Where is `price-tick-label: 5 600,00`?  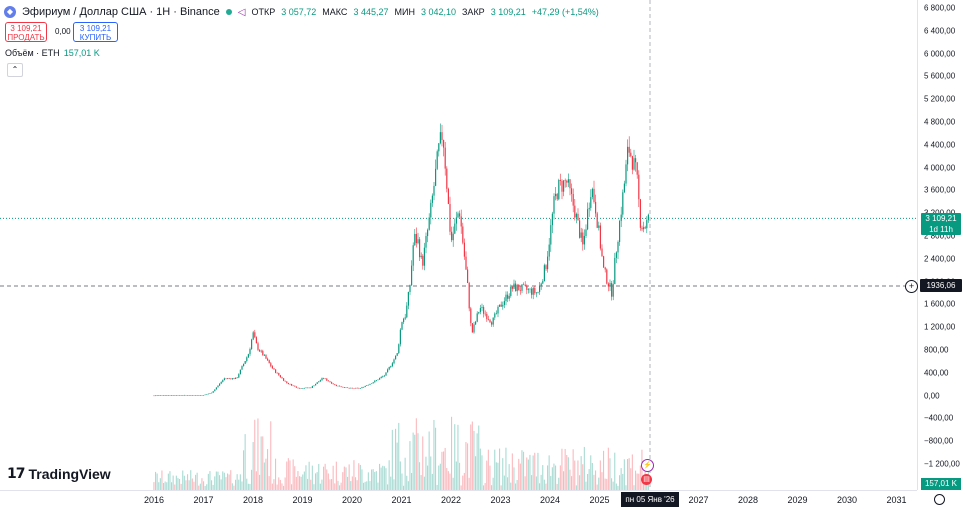
price-tick-label: 5 600,00 is located at coordinates (940, 76).